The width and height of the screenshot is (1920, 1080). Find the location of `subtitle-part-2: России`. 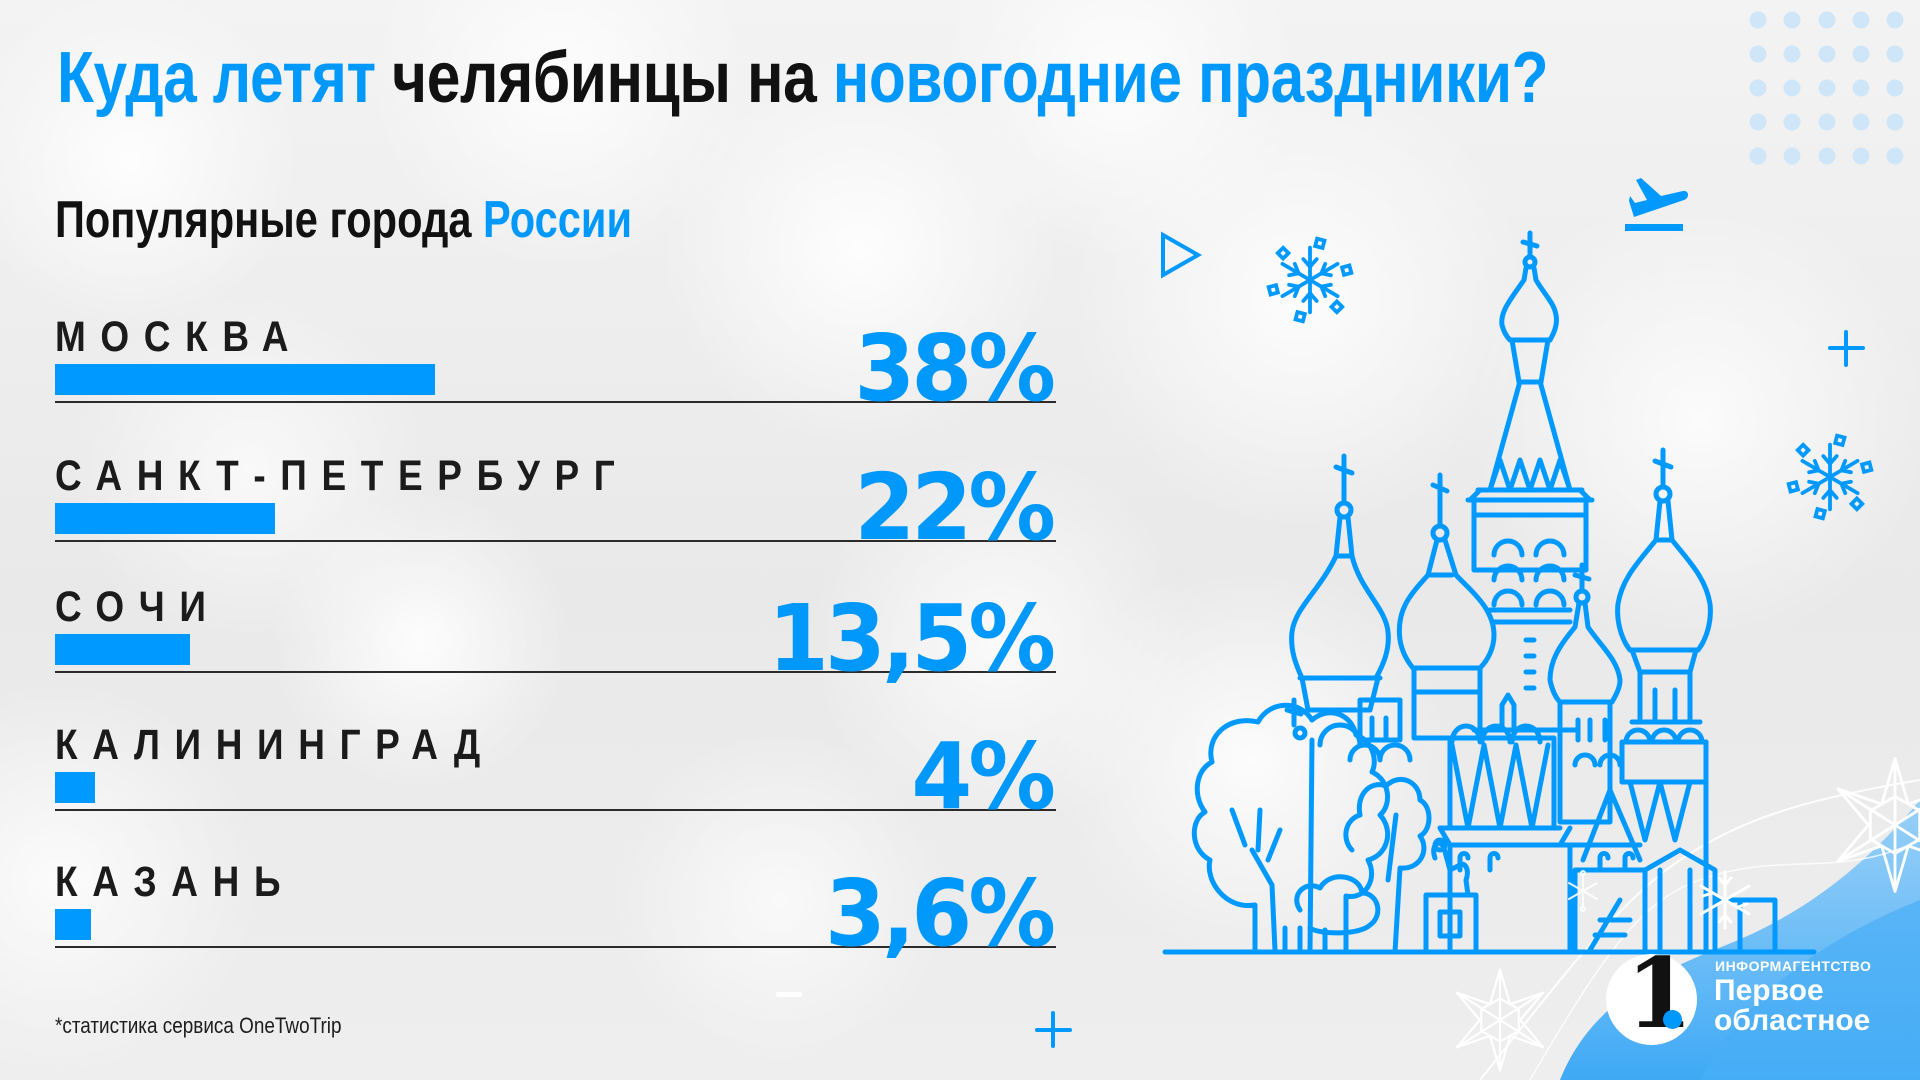

subtitle-part-2: России is located at coordinates (558, 220).